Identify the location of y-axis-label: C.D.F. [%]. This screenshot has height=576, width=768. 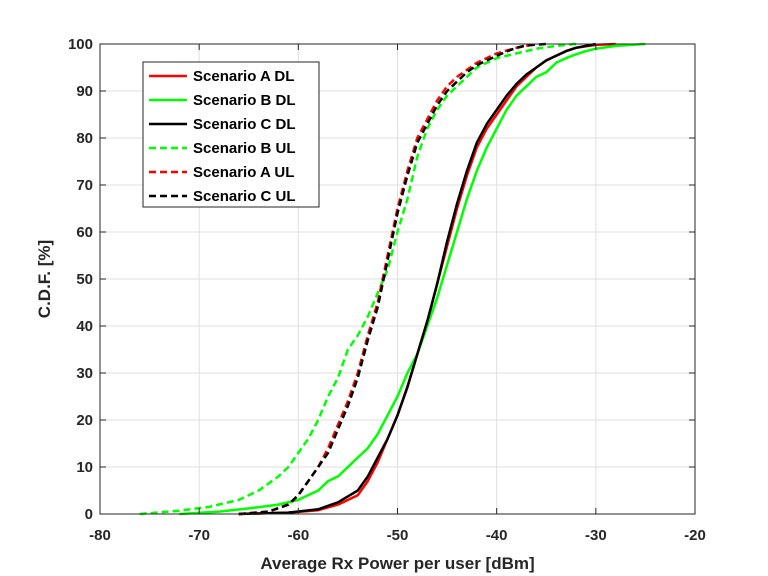
(44, 279).